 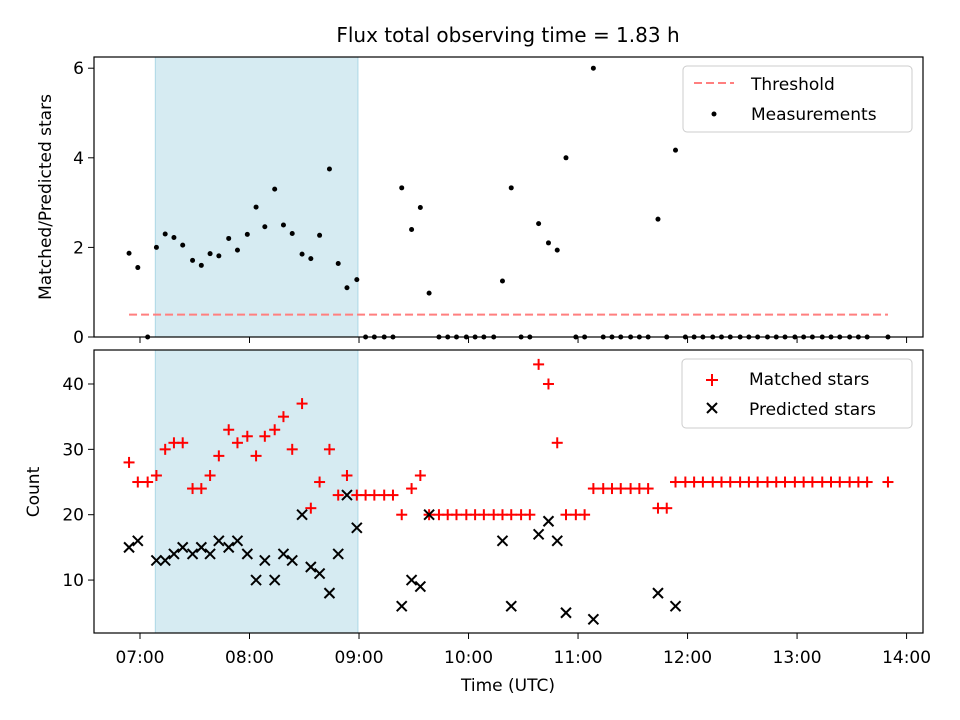 I want to click on x-tick-label: 12:00, so click(x=687, y=658).